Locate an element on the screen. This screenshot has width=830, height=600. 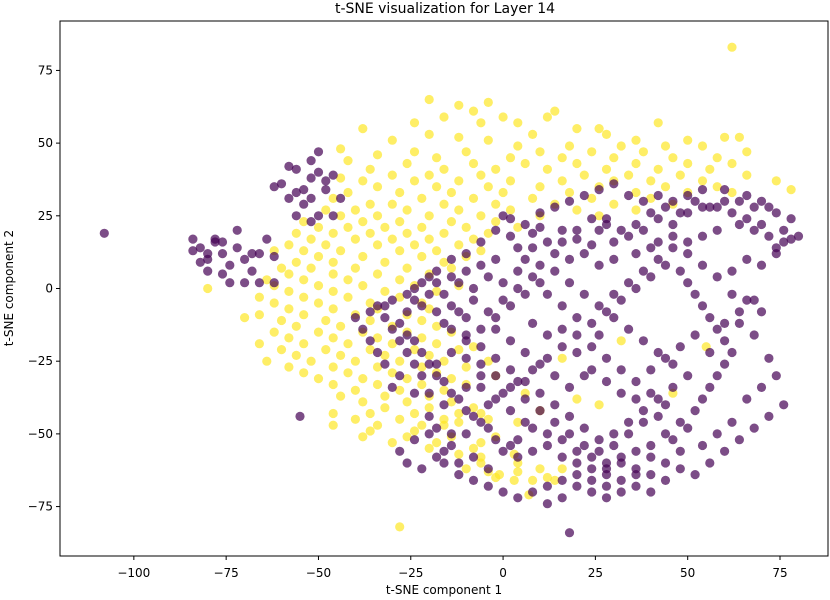
y-tick-label: −50 is located at coordinates (40, 434).